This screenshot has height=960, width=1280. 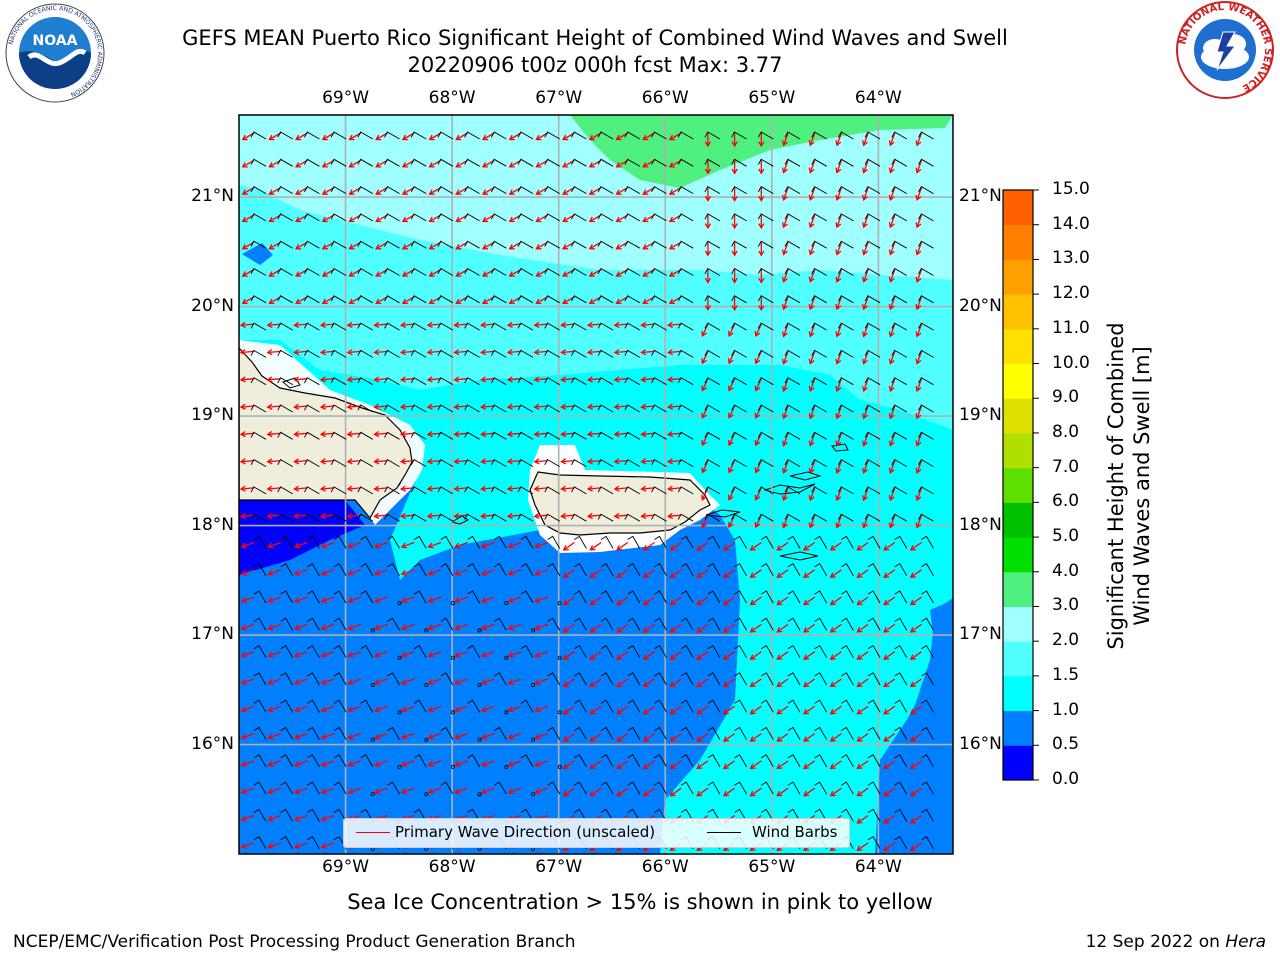 What do you see at coordinates (1018, 555) in the screenshot?
I see `colorbar-segment` at bounding box center [1018, 555].